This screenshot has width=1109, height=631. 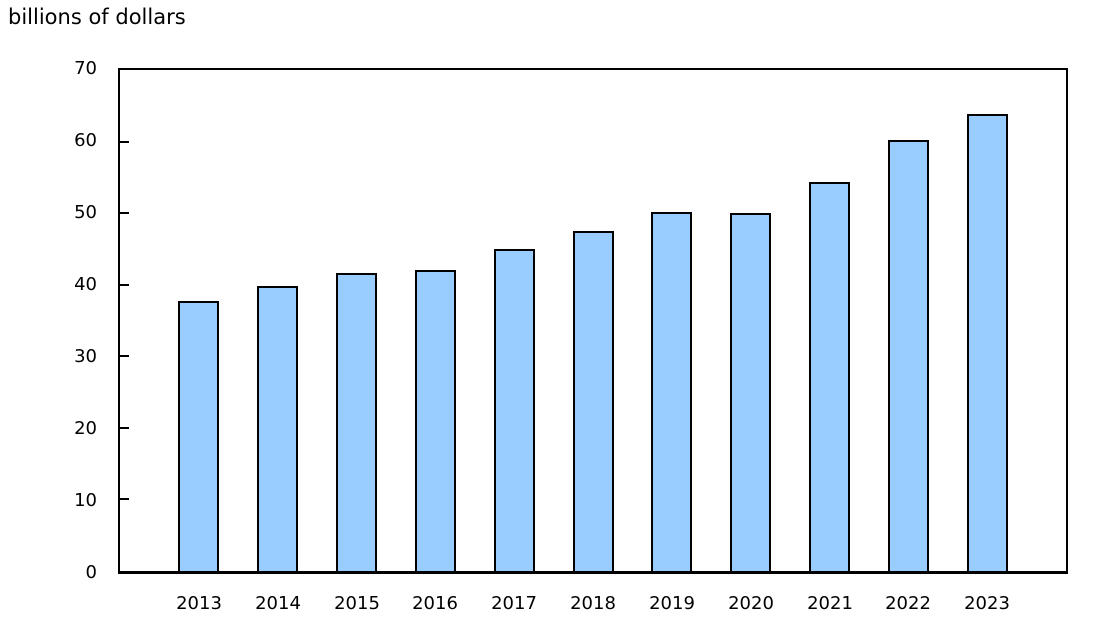 What do you see at coordinates (278, 428) in the screenshot?
I see `bar-2014` at bounding box center [278, 428].